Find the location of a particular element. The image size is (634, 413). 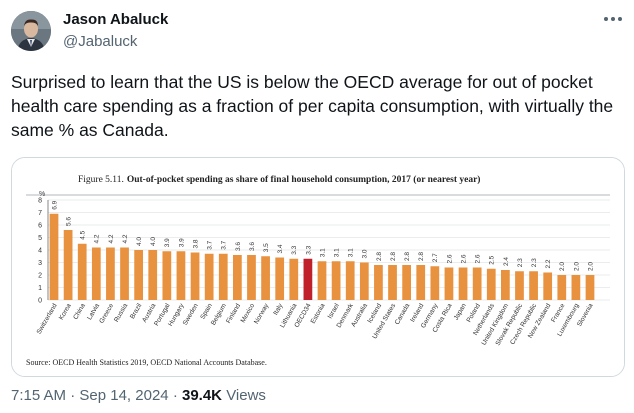

y-tick-label: 5 is located at coordinates (40, 238).